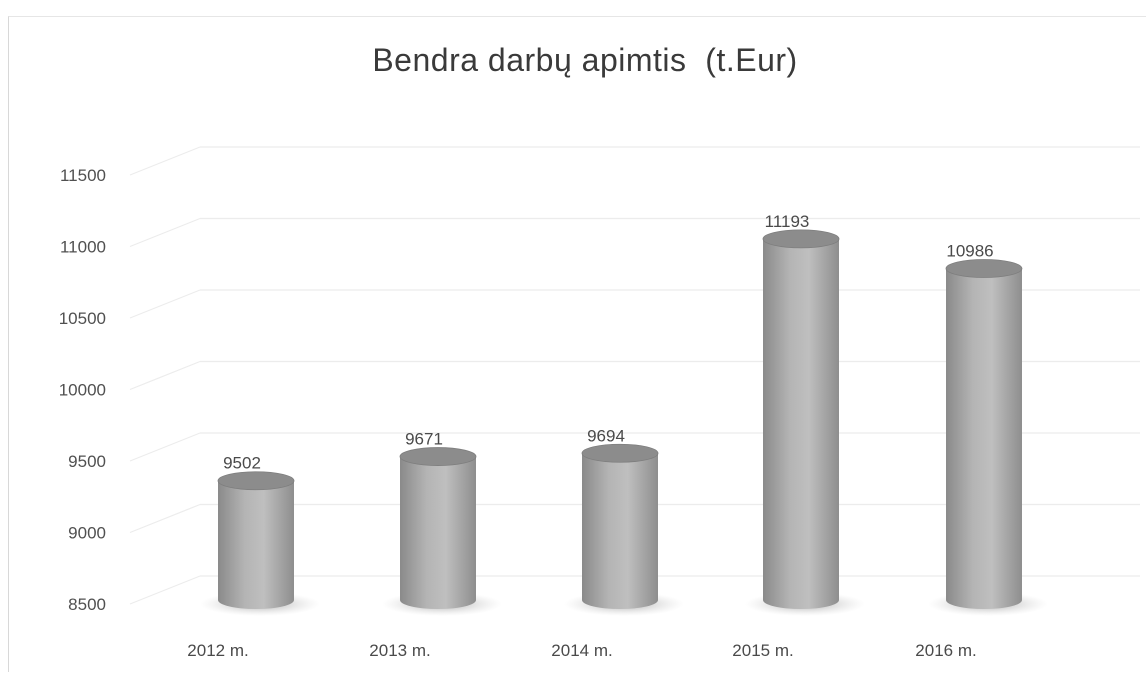 Image resolution: width=1148 pixels, height=677 pixels. Describe the element at coordinates (969, 251) in the screenshot. I see `data-label: 10986` at that location.